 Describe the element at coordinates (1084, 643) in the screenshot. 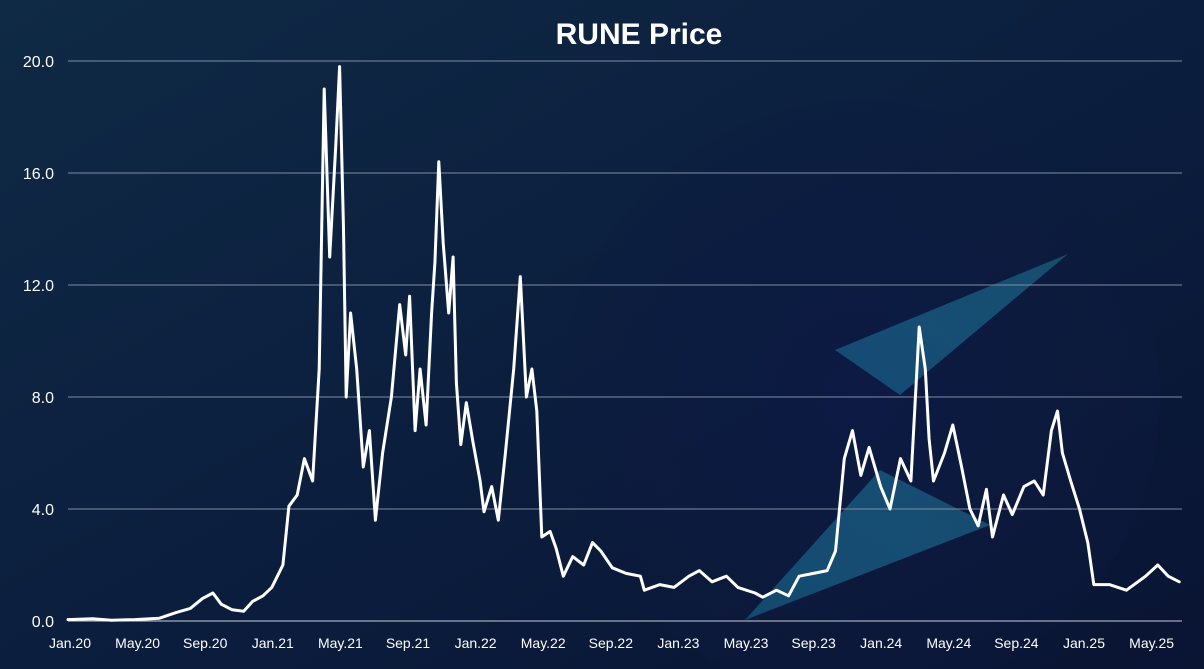

I see `x-tick-label: Jan.25` at that location.